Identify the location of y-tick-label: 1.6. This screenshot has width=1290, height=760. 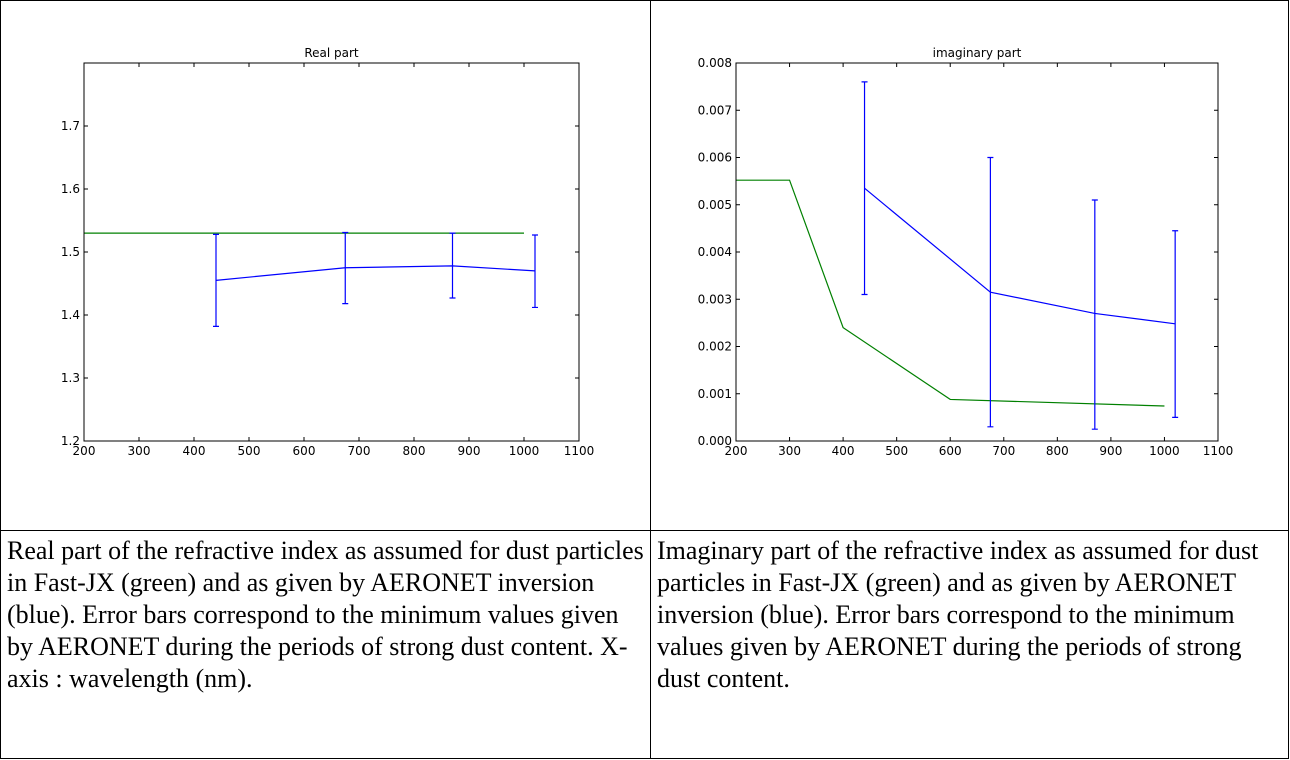
(70, 189).